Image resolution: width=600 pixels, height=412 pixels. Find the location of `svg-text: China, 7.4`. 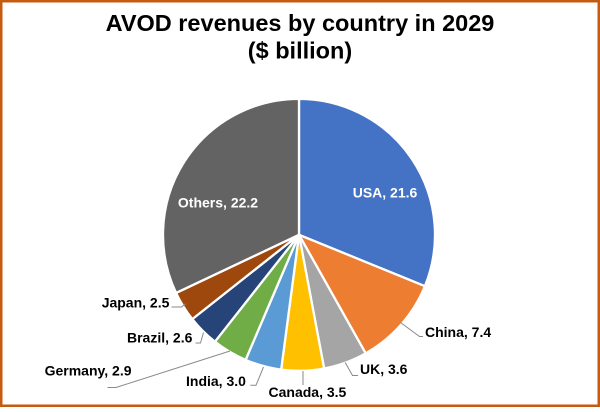

svg-text: China, 7.4 is located at coordinates (458, 332).